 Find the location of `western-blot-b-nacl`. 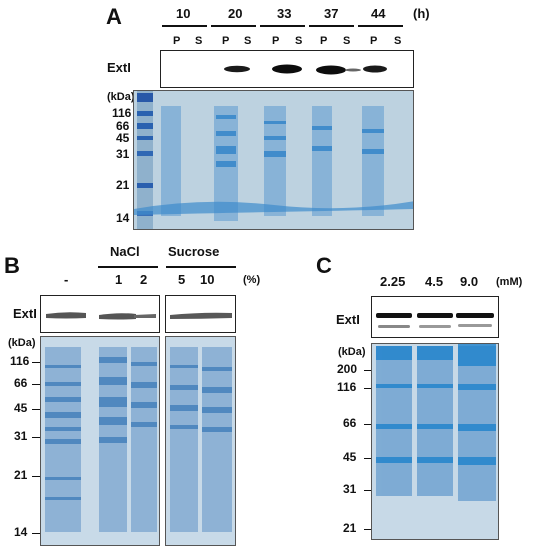

western-blot-b-nacl is located at coordinates (100, 314).